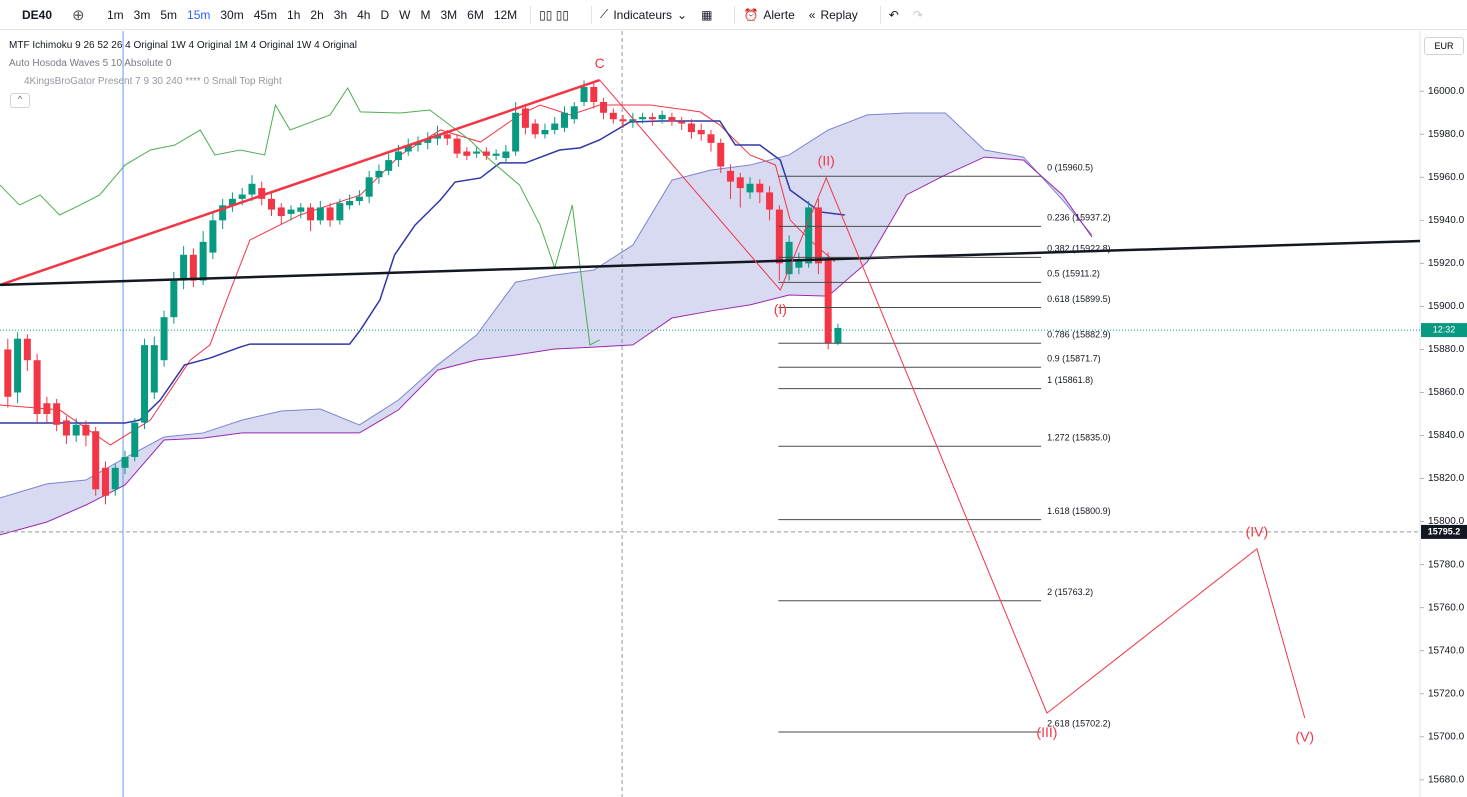  What do you see at coordinates (142, 14) in the screenshot?
I see `interval-button: 3m` at bounding box center [142, 14].